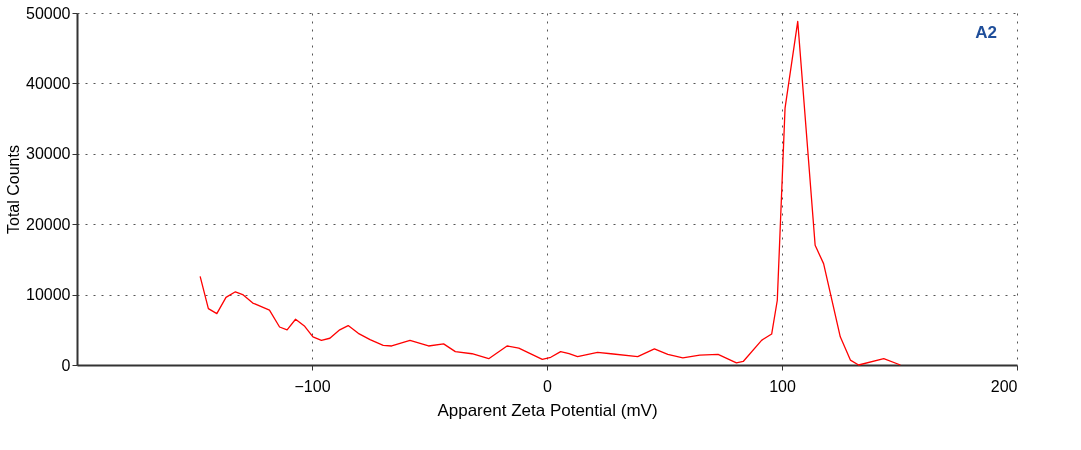  Describe the element at coordinates (48, 154) in the screenshot. I see `y-tick-label: 30000` at that location.